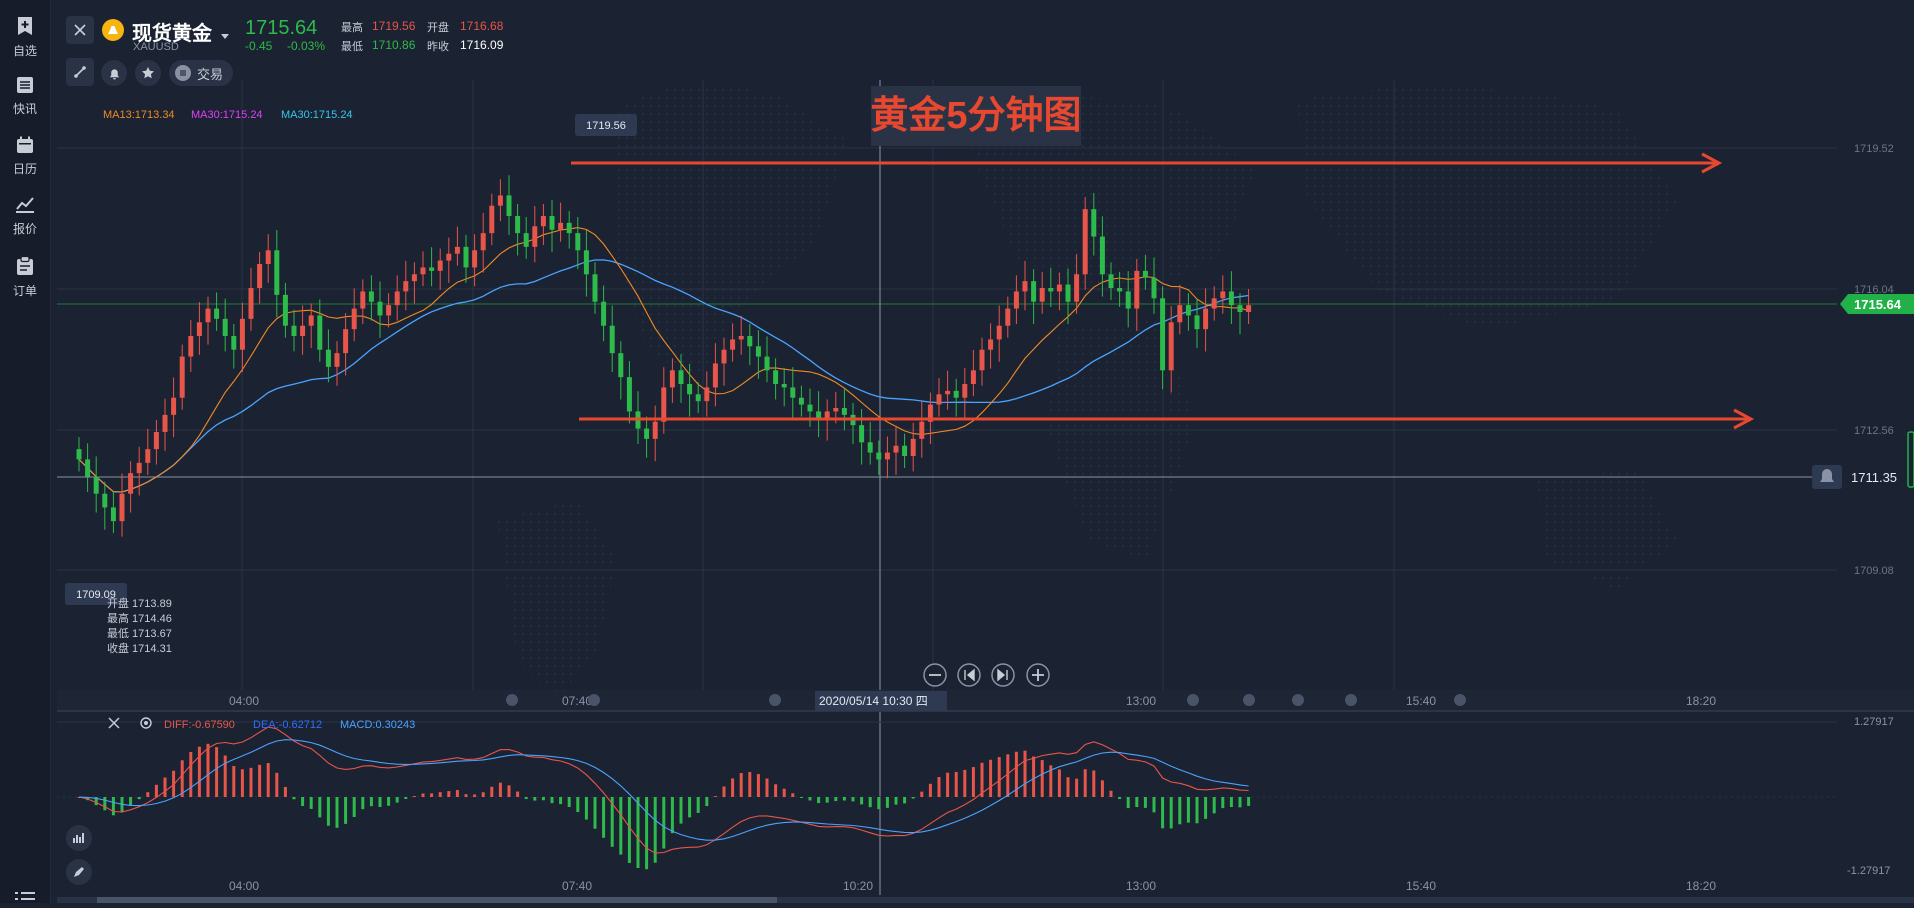 The width and height of the screenshot is (1914, 908). Describe the element at coordinates (80, 30) in the screenshot. I see `close-button` at that location.